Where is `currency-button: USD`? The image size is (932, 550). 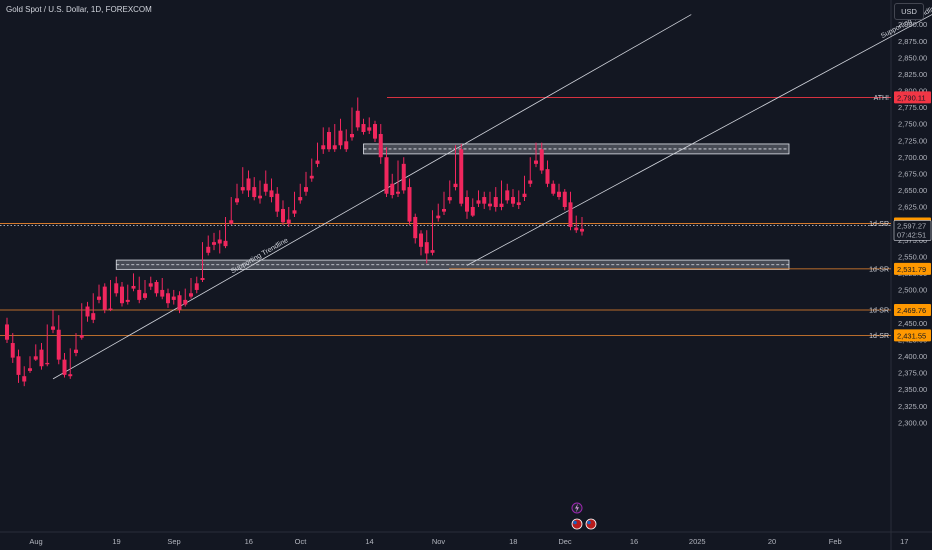 currency-button: USD is located at coordinates (909, 11).